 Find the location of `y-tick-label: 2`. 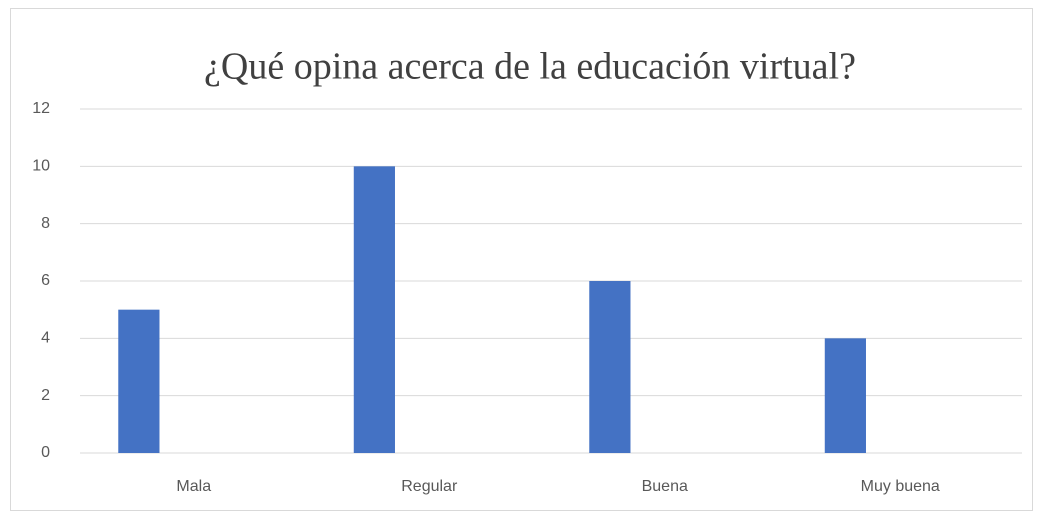

y-tick-label: 2 is located at coordinates (45, 395).